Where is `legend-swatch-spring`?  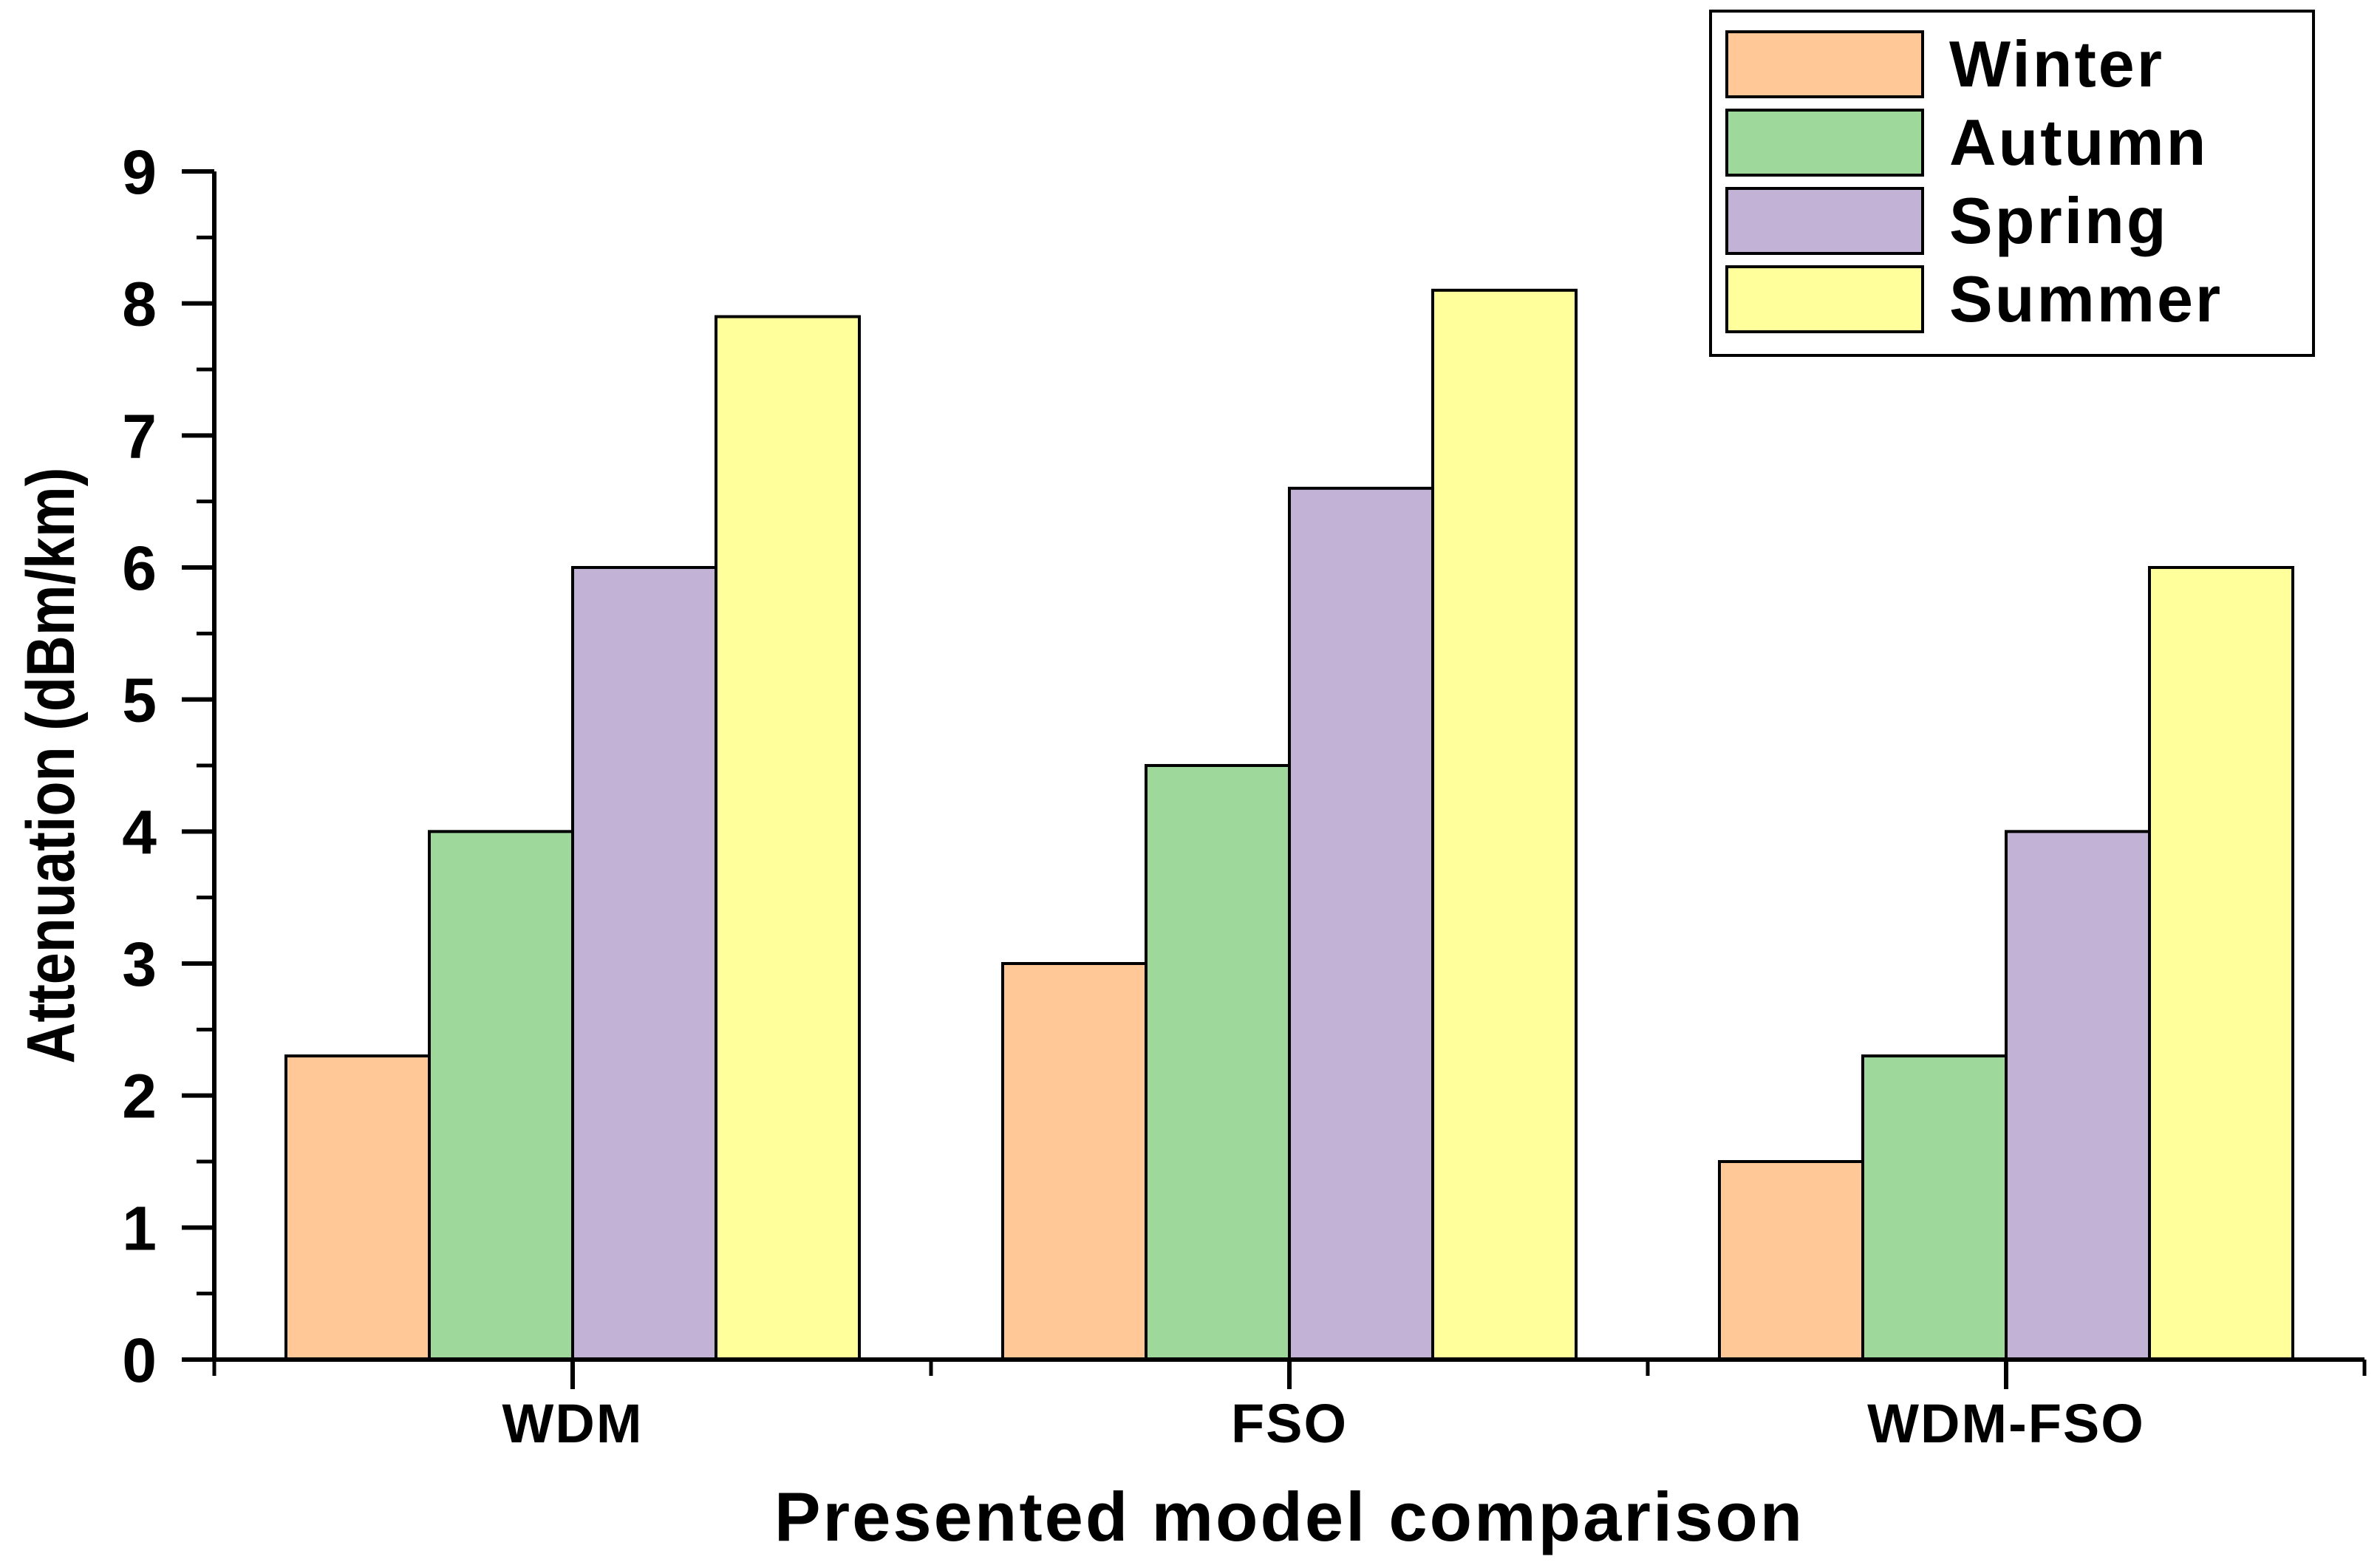 legend-swatch-spring is located at coordinates (1825, 221).